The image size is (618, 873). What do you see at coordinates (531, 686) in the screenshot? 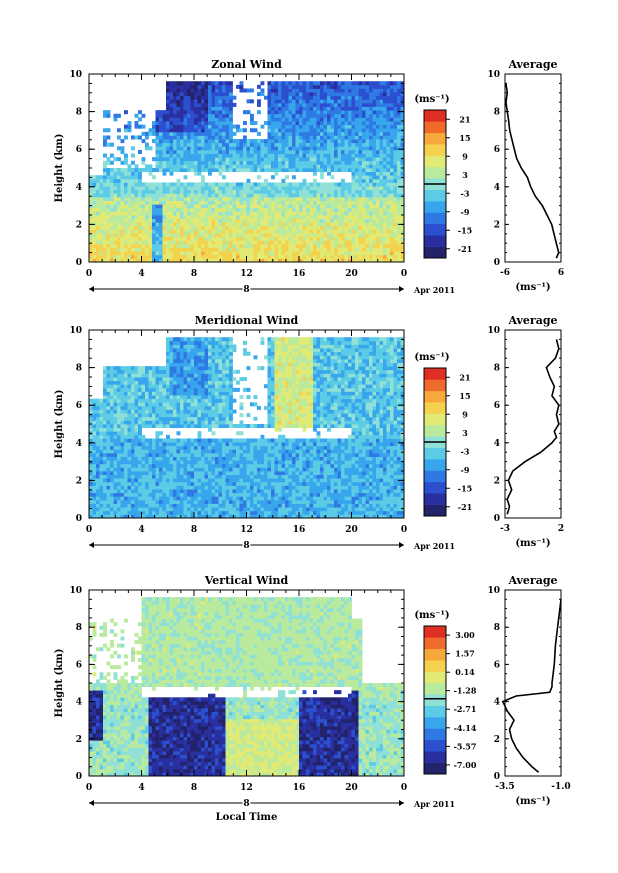
I see `average-profile-line` at bounding box center [531, 686].